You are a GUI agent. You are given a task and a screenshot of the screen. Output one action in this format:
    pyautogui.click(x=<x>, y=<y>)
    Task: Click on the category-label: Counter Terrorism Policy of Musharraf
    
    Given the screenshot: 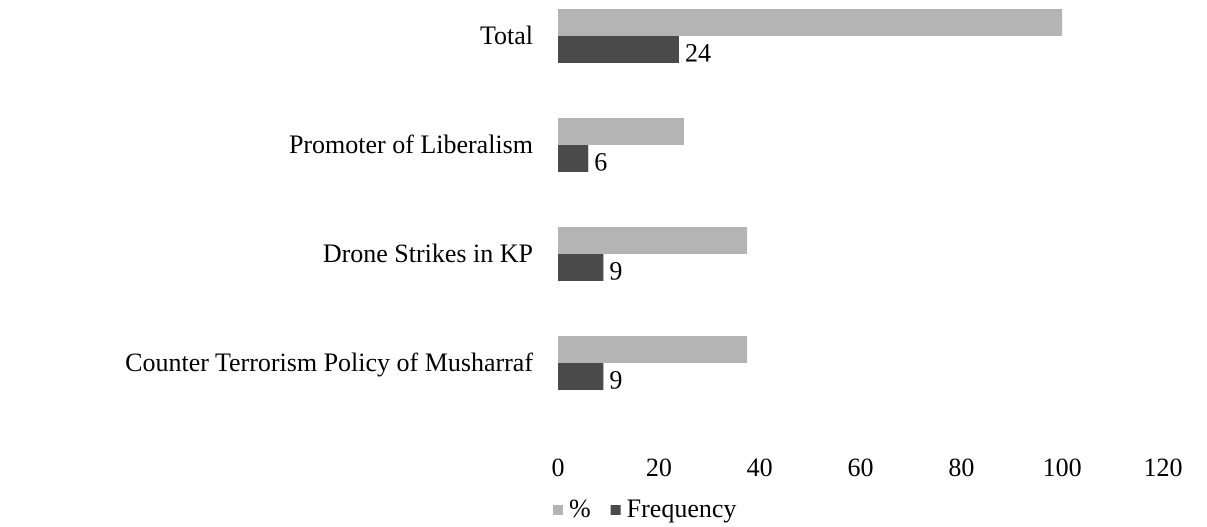 What is the action you would take?
    pyautogui.click(x=329, y=362)
    